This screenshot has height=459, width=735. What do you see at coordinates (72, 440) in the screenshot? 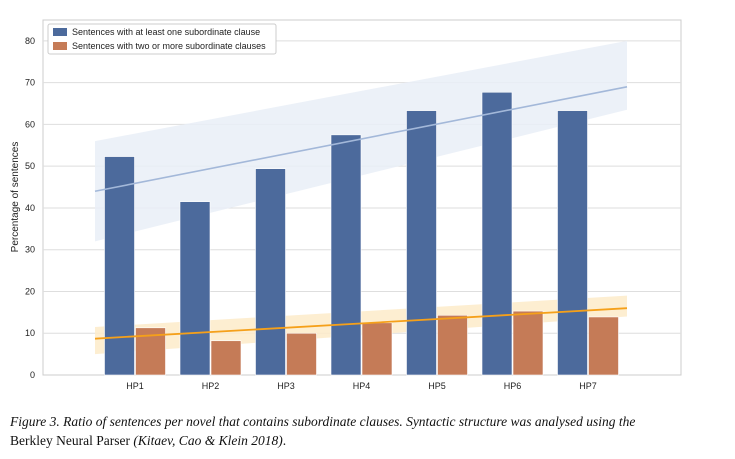
I see `caption-text-line2: Berkley Neural Parser` at bounding box center [72, 440].